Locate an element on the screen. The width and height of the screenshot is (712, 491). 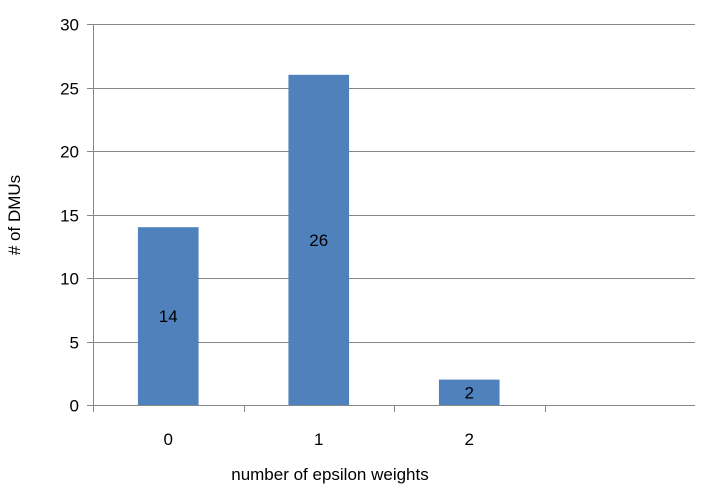
data-label: 14 is located at coordinates (168, 316).